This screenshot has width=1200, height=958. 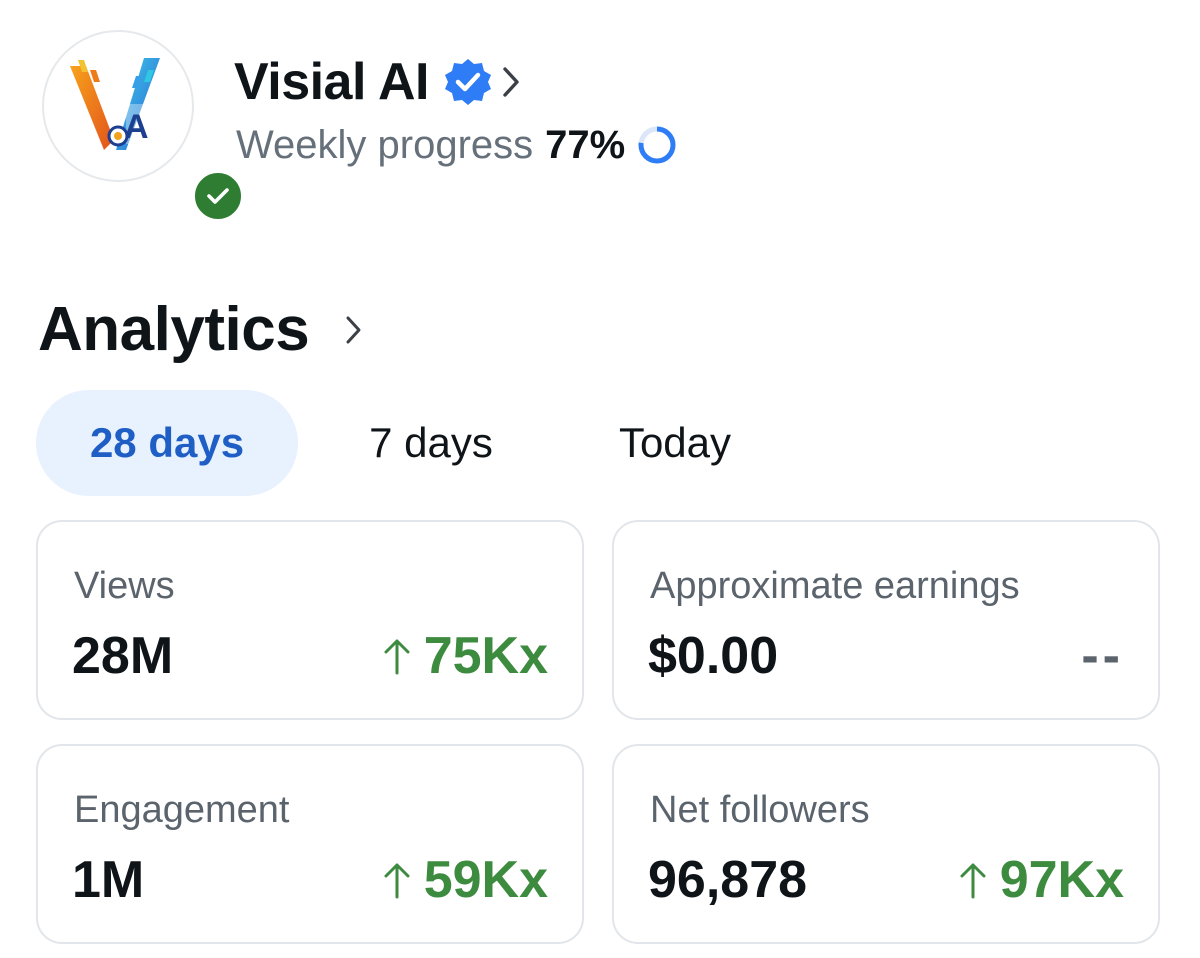 I want to click on engagement-card: Engagement 1M 59Kx, so click(x=310, y=844).